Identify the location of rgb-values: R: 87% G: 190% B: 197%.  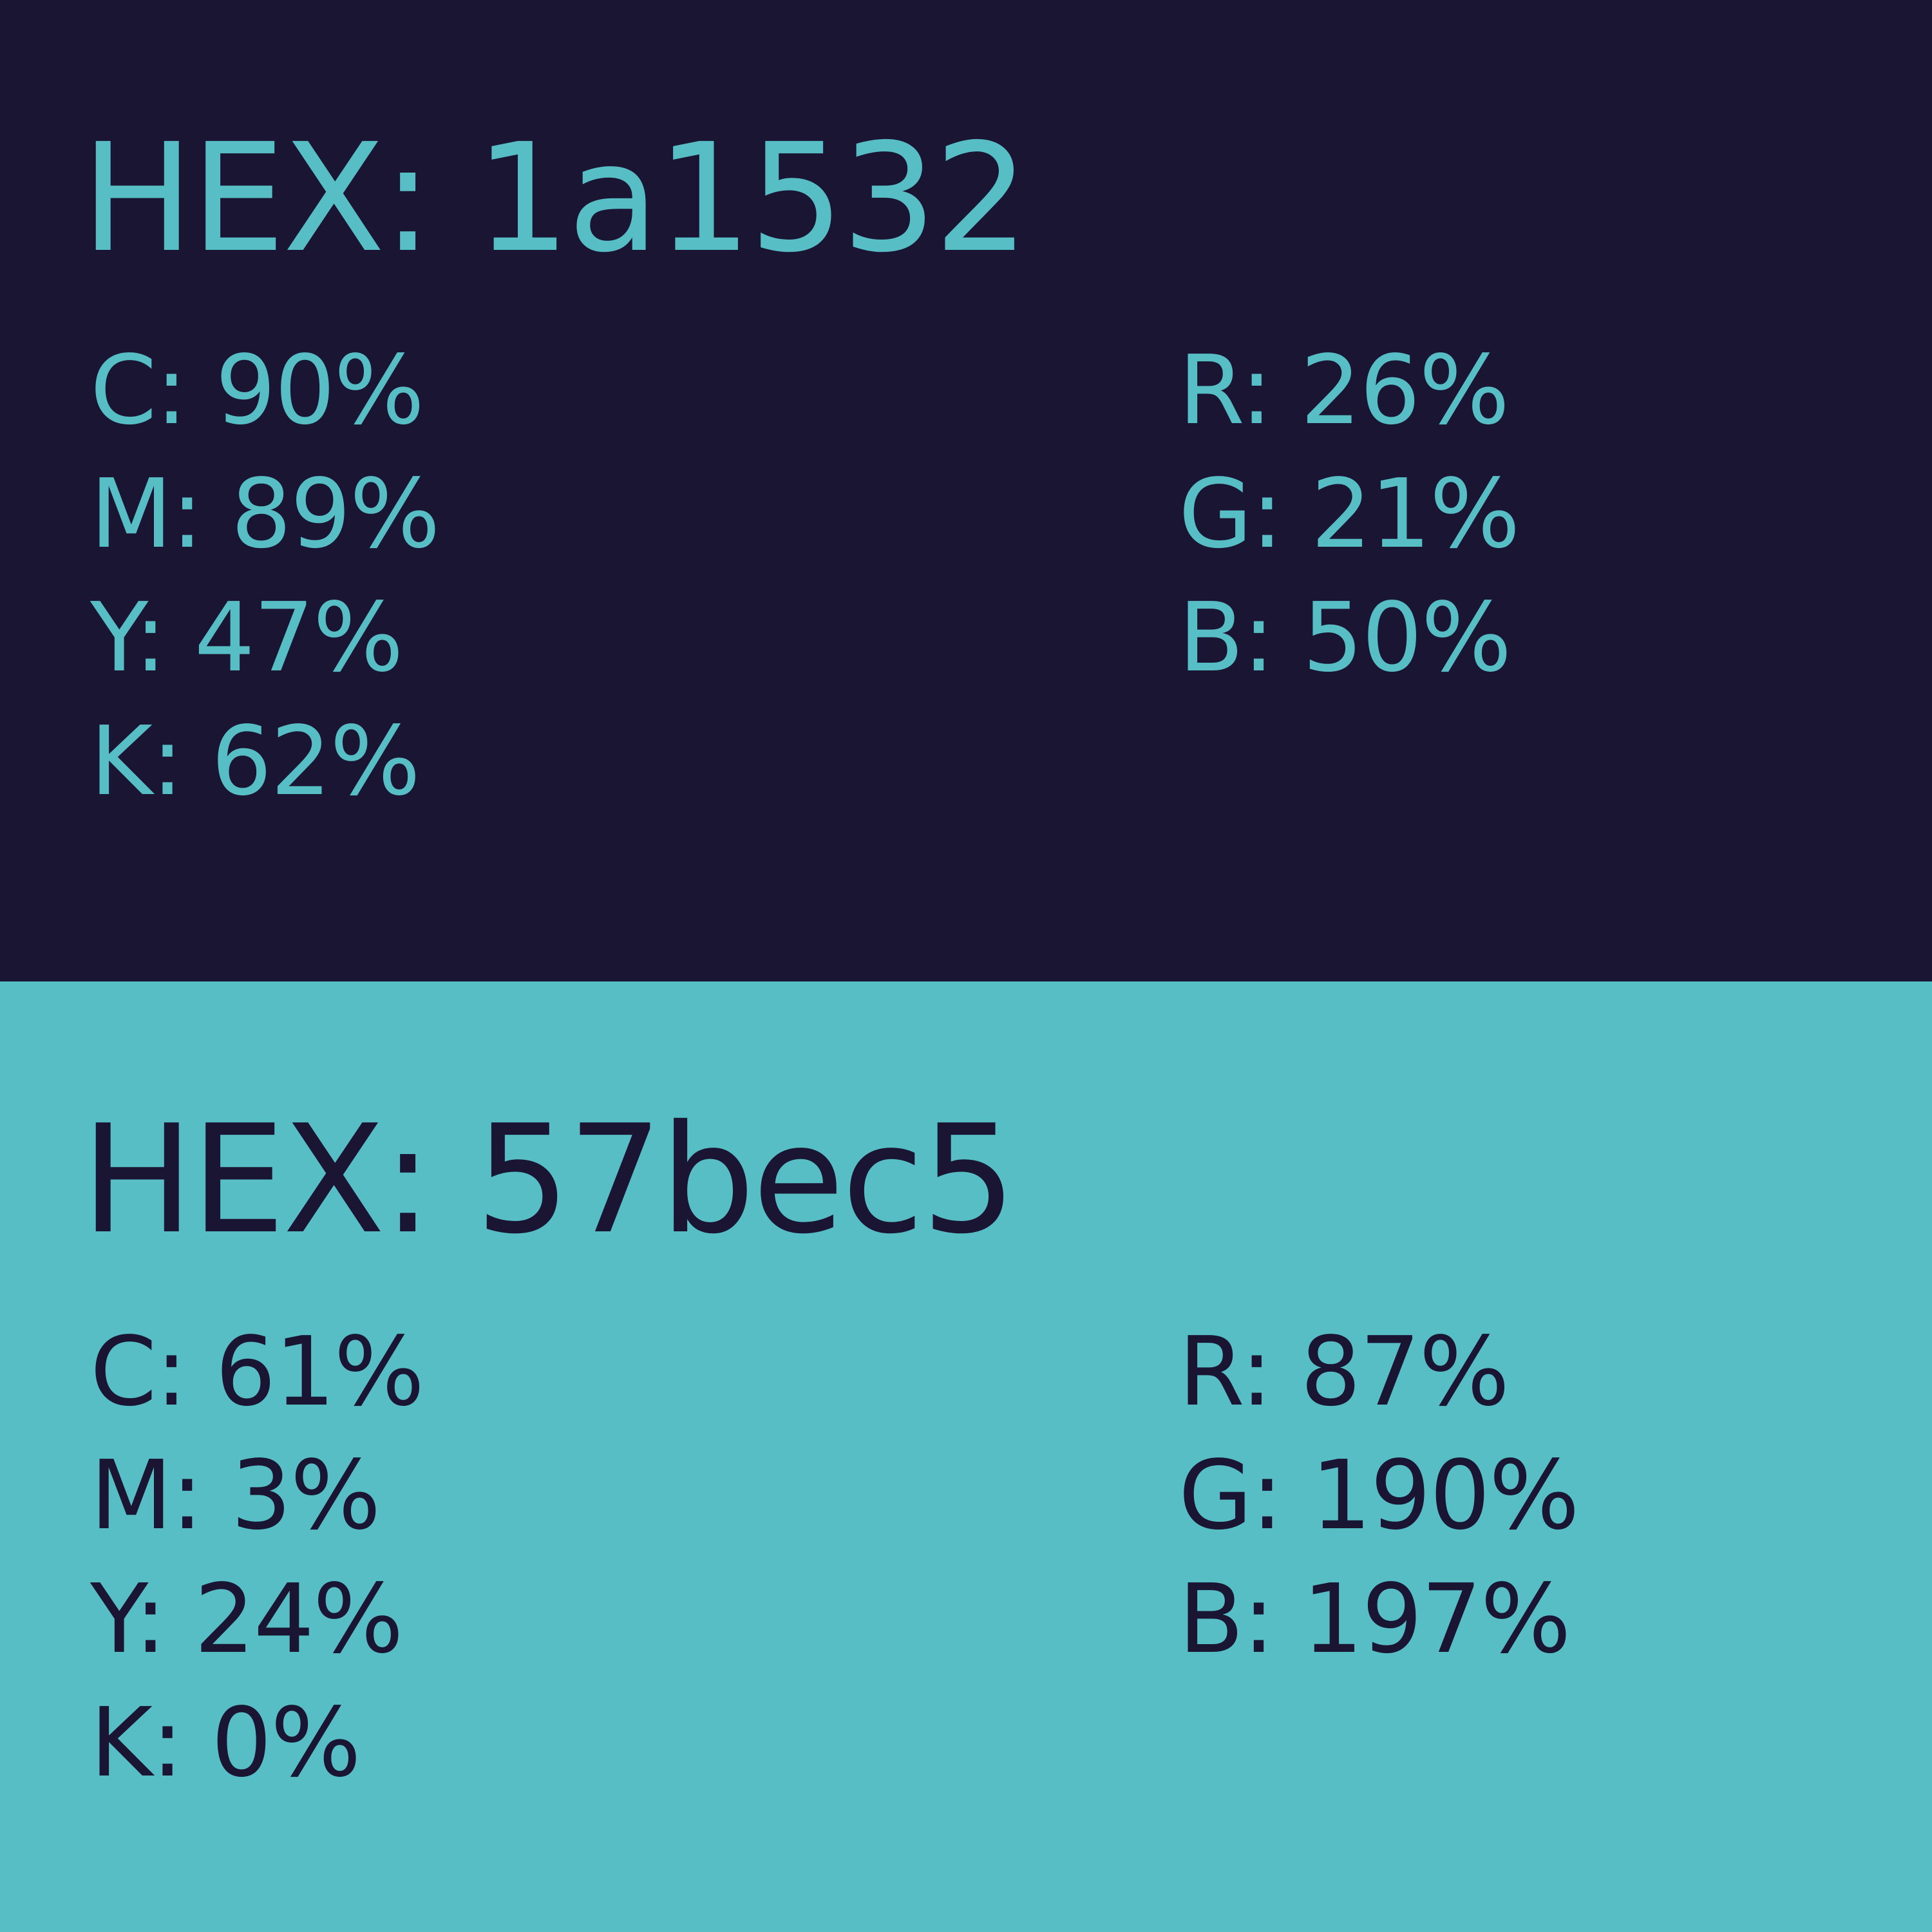
(1380, 1496).